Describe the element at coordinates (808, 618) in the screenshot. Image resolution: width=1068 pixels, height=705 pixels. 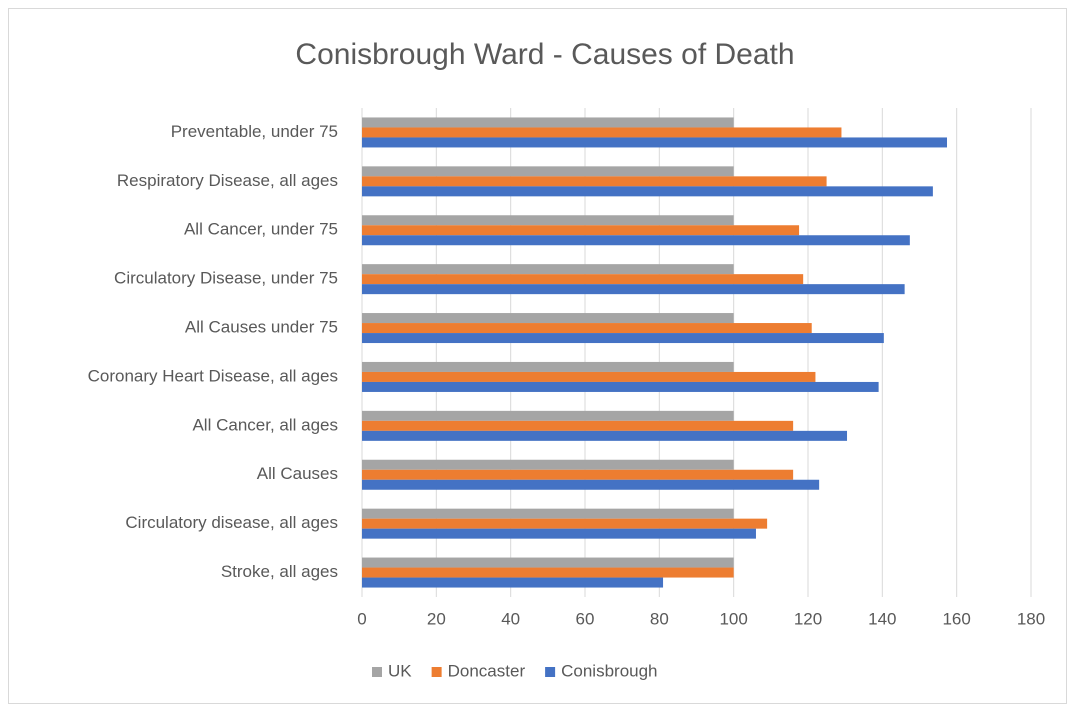
I see `x-tick-label: 120` at that location.